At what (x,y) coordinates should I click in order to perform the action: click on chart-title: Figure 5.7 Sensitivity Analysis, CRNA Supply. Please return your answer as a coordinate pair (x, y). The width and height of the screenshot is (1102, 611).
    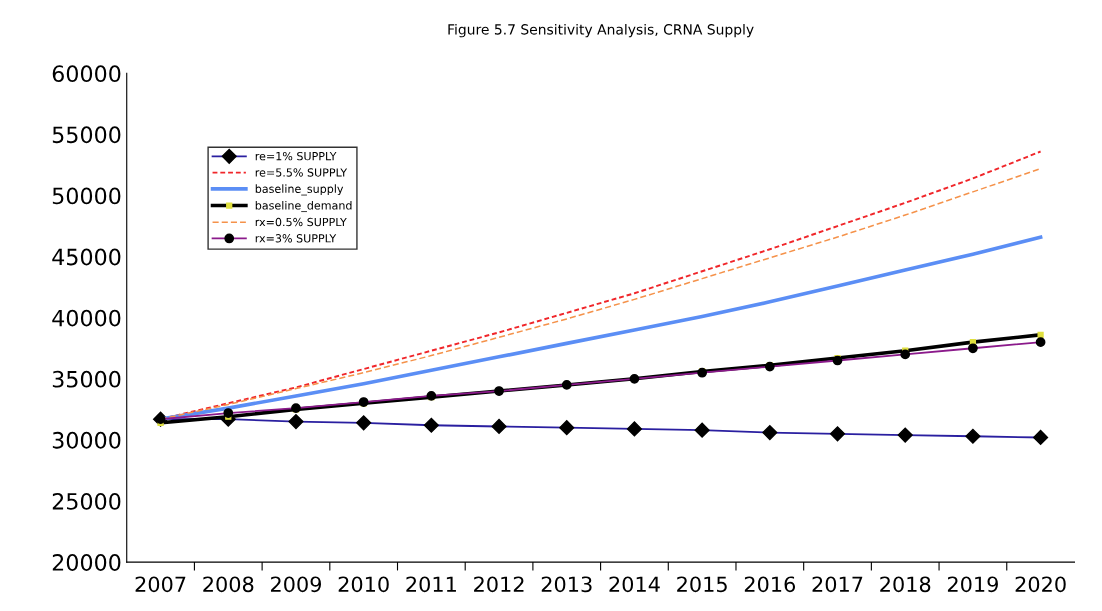
    Looking at the image, I should click on (601, 30).